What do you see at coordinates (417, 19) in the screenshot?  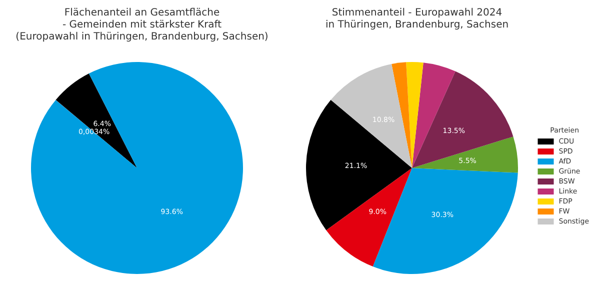 I see `chart-title: Stimmenanteil - Europawahl 2024 in Thüringen, Brandenburg, Sachsen` at bounding box center [417, 19].